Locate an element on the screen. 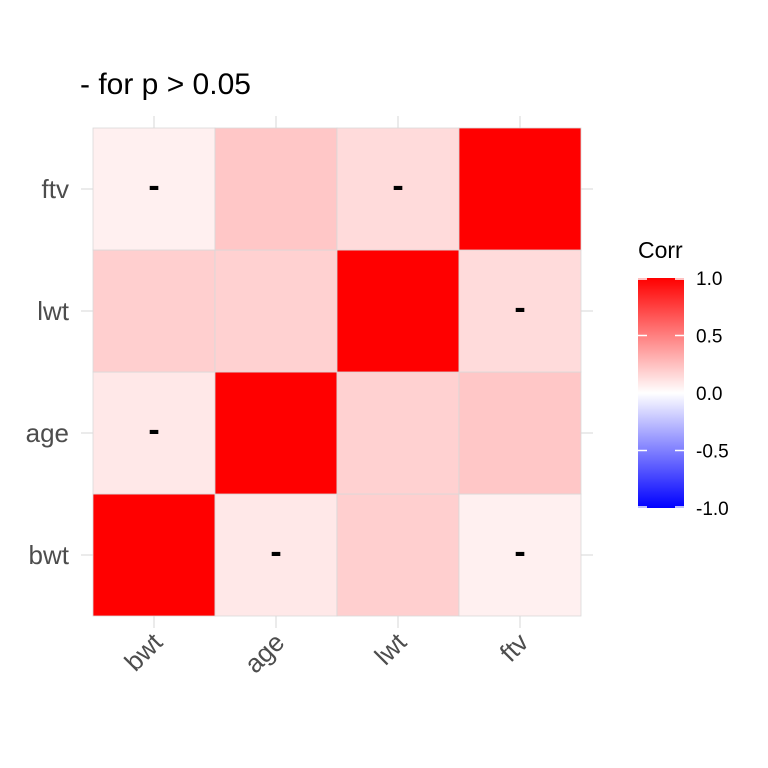 The height and width of the screenshot is (768, 768). legend-tick-label: 1.0 is located at coordinates (709, 279).